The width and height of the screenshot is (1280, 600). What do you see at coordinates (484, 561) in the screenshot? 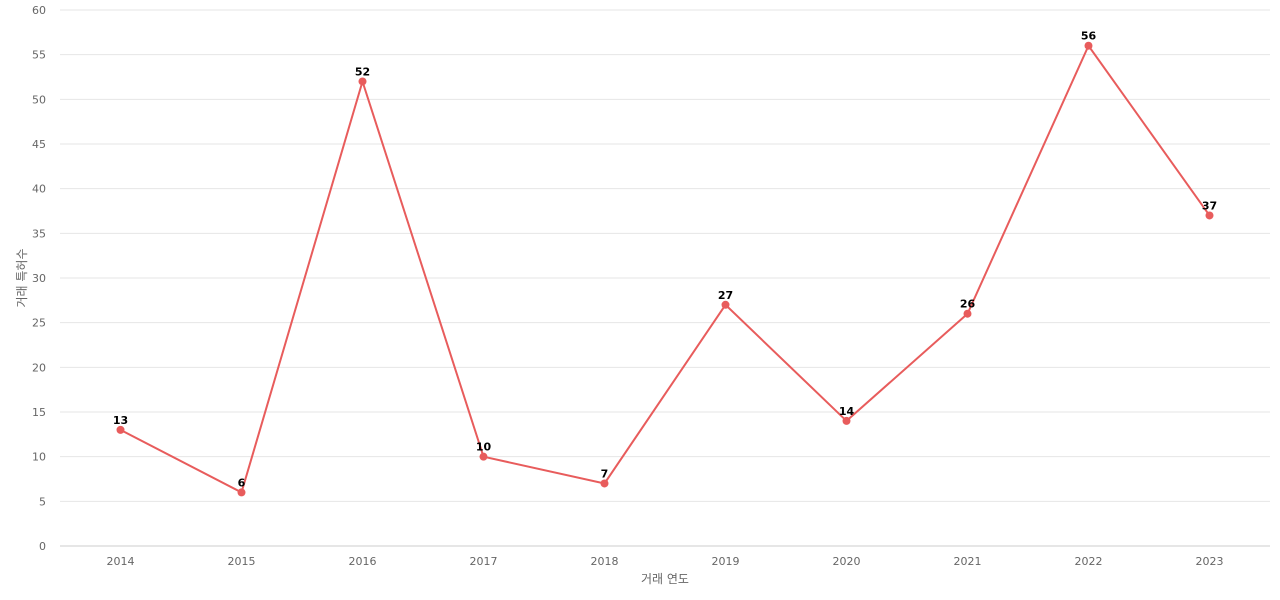
I see `x-tick-label: 2017` at bounding box center [484, 561].